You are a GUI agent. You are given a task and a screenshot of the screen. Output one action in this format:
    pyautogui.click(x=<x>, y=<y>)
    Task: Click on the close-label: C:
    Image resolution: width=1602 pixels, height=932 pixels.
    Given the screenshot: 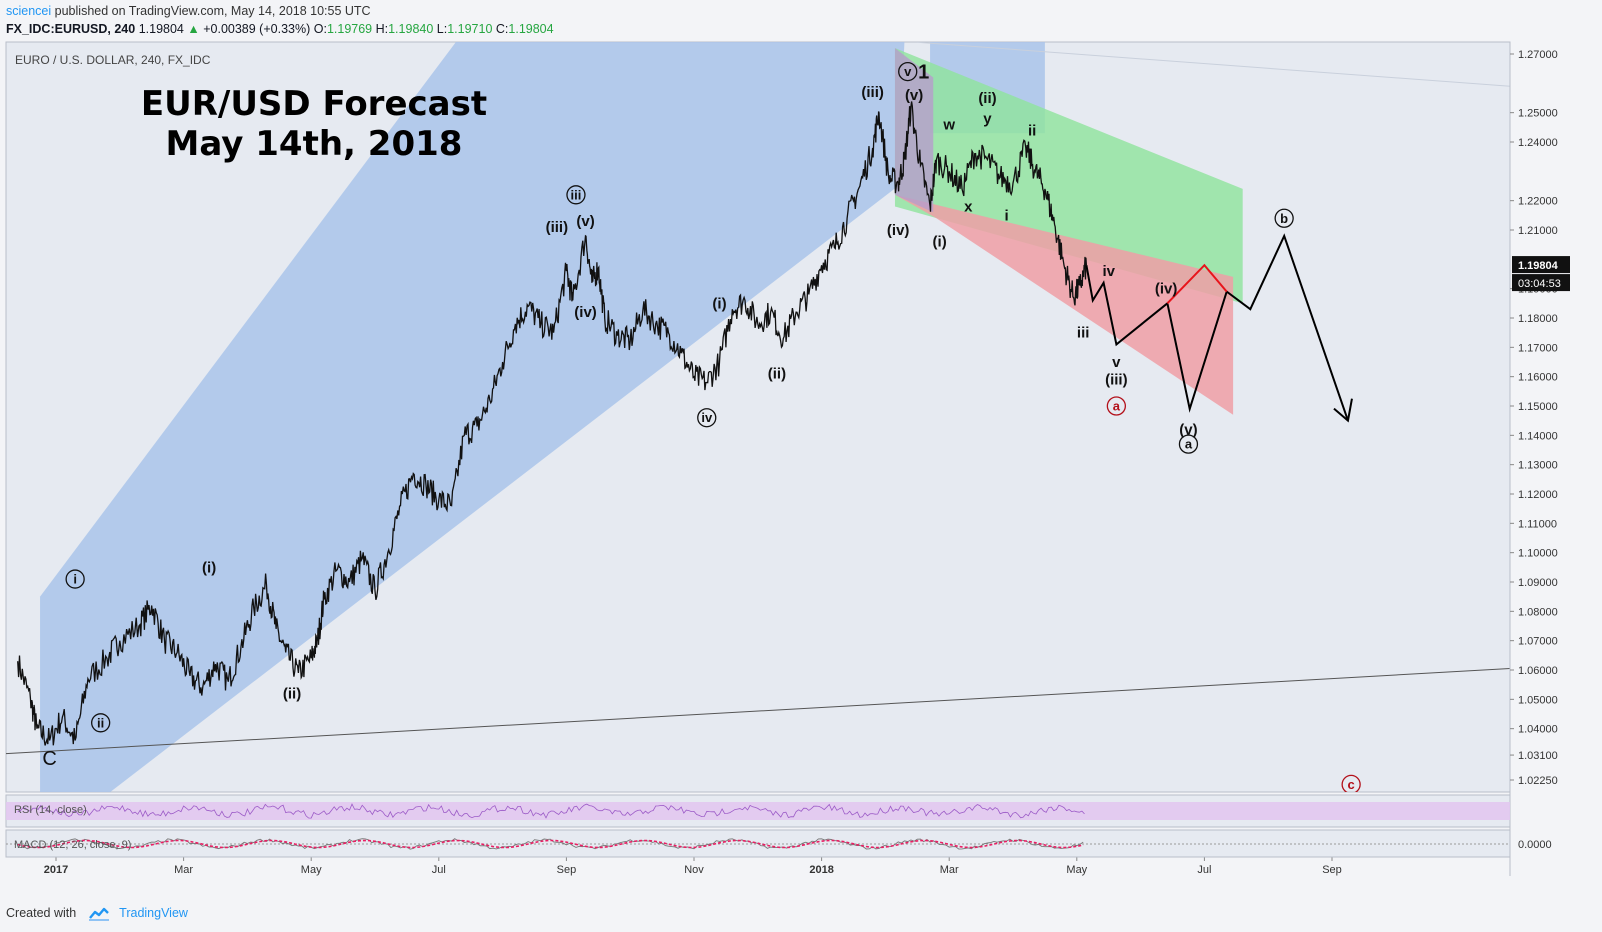 What is the action you would take?
    pyautogui.click(x=502, y=29)
    